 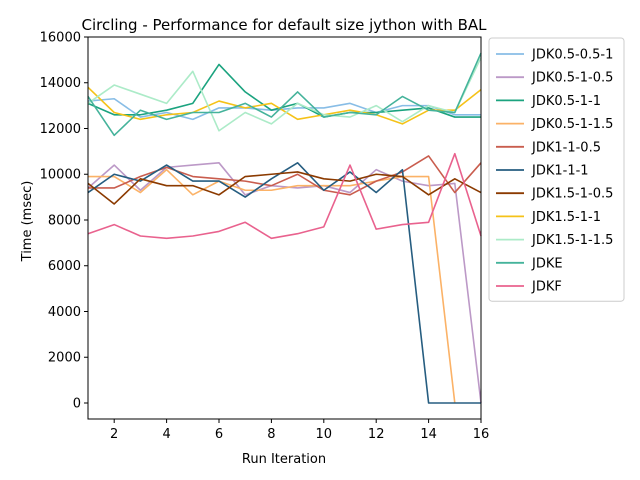 I want to click on legend-box, so click(x=556, y=169).